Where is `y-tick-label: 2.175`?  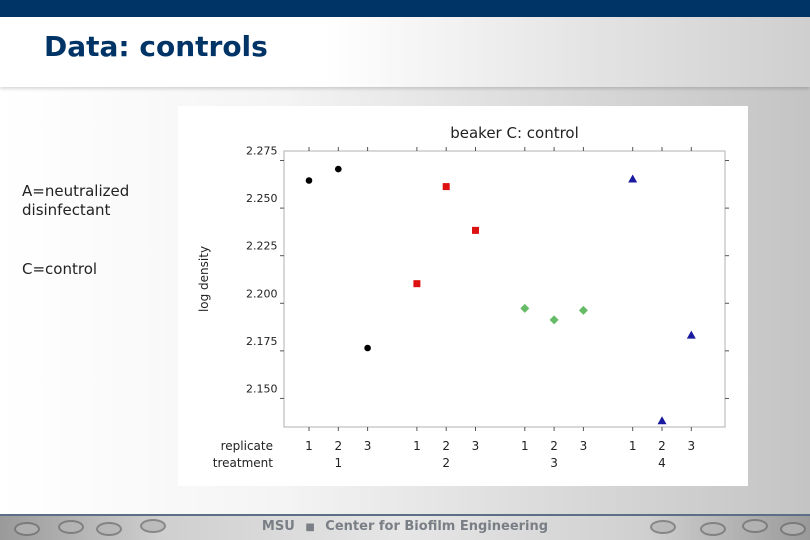 y-tick-label: 2.175 is located at coordinates (262, 341).